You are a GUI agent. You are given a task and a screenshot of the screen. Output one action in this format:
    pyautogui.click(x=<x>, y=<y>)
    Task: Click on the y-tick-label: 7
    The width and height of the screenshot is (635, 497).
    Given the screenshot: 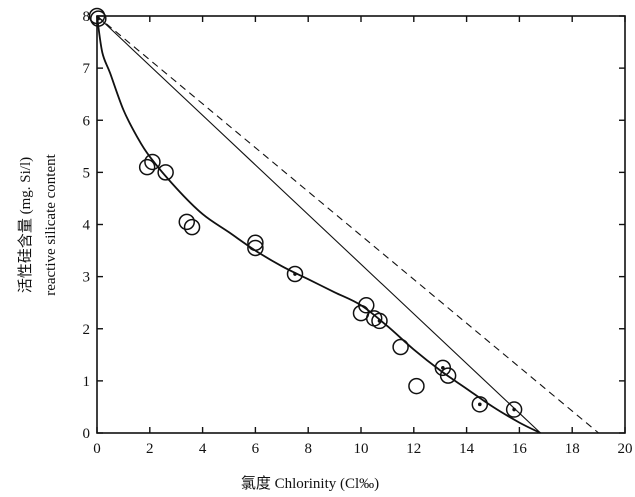 What is the action you would take?
    pyautogui.click(x=87, y=69)
    